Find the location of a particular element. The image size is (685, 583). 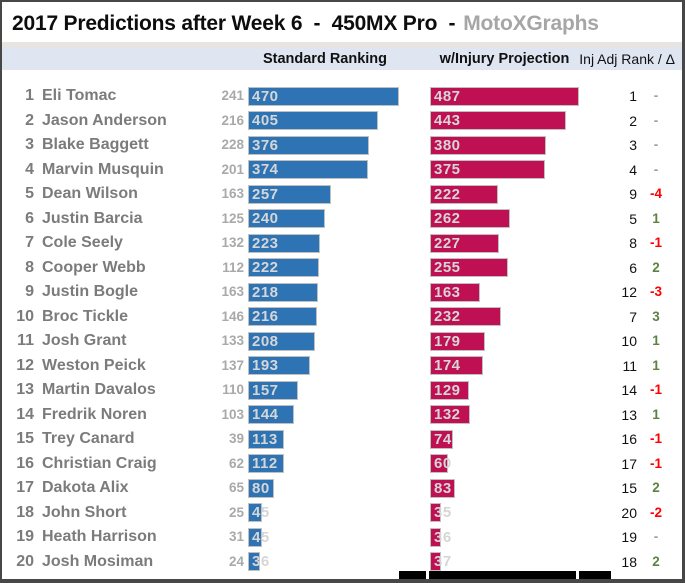

rider-row: 12 Weston Peick 137 193 174 11 1 is located at coordinates (342, 366).